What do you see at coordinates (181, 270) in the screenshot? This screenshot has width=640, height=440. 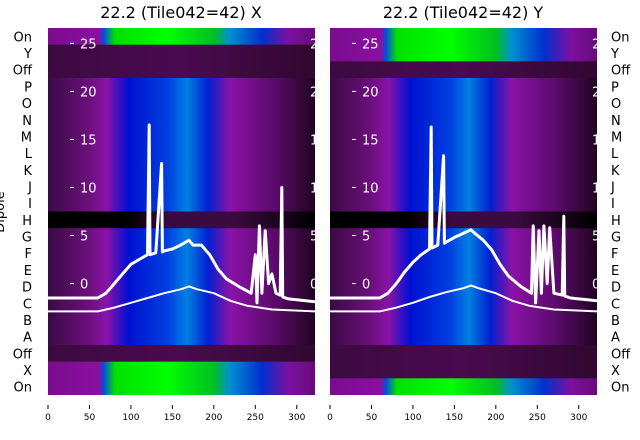 I see `heatmap-row-E` at bounding box center [181, 270].